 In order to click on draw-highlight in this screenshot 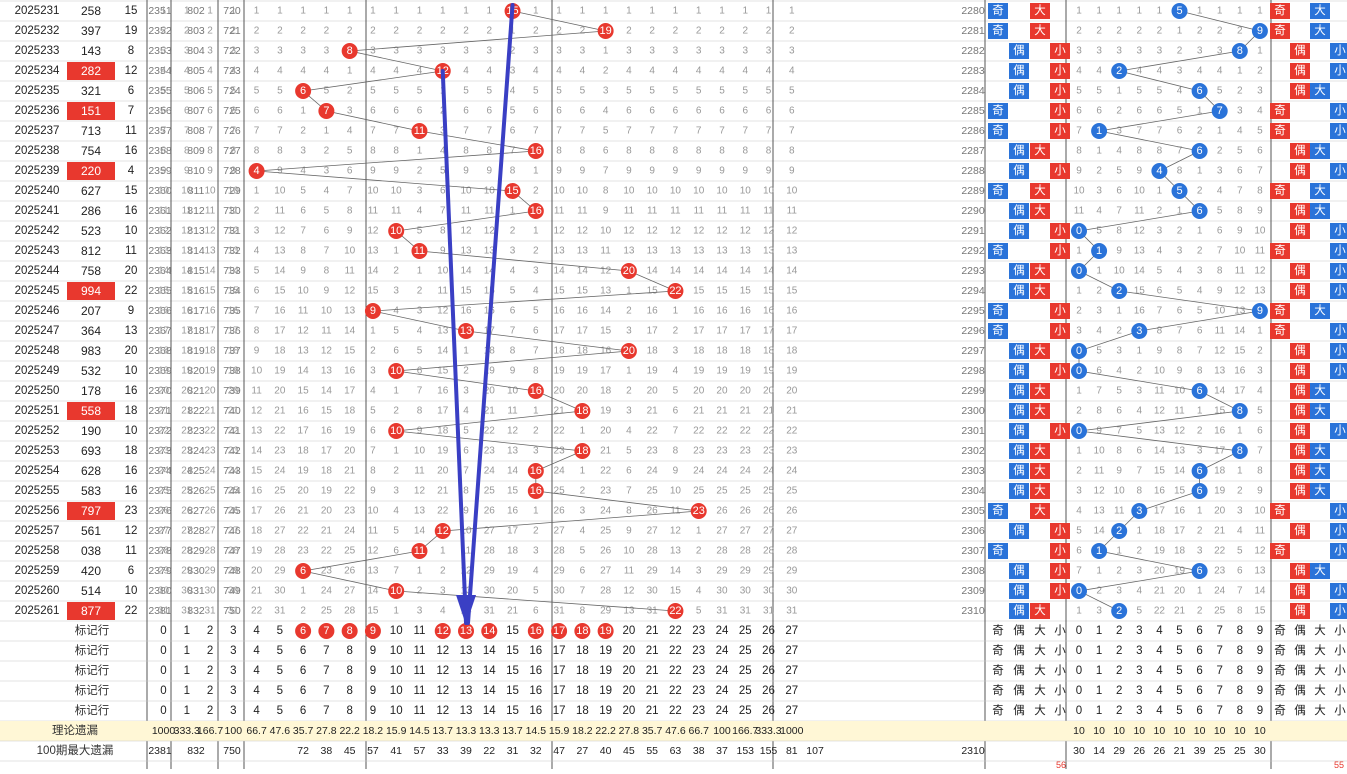, I will do `click(91, 611)`.